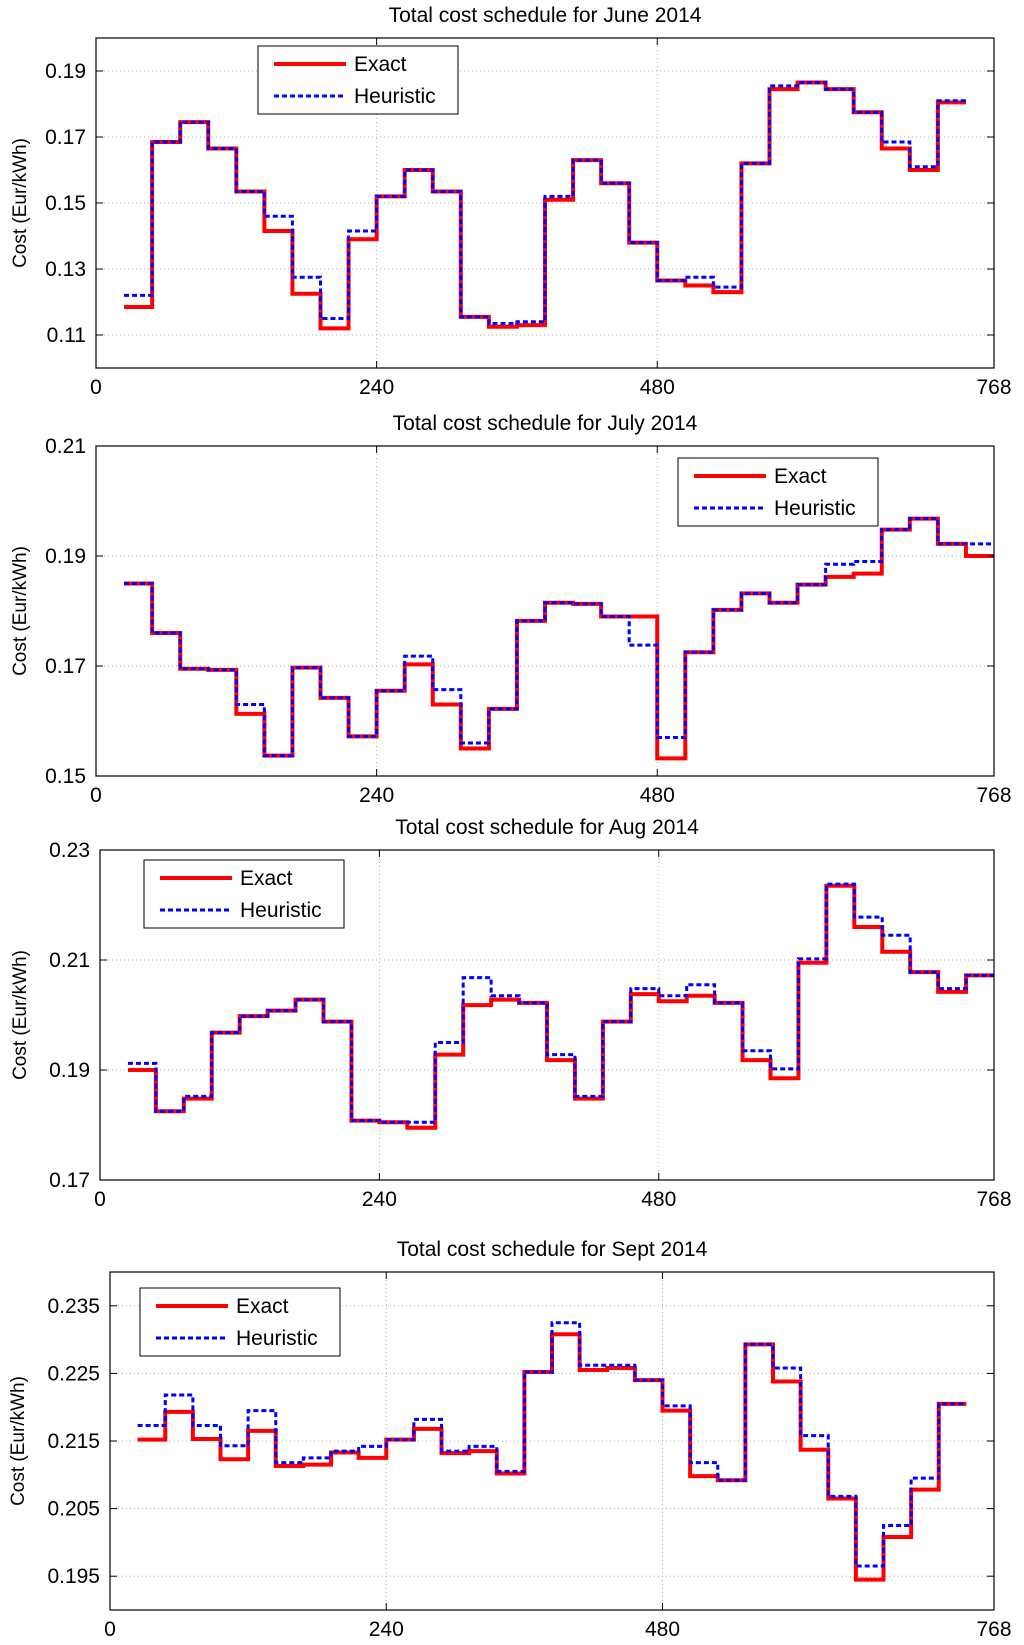 The image size is (1024, 1645). Describe the element at coordinates (73, 1306) in the screenshot. I see `y-tick-label: 0.235` at that location.